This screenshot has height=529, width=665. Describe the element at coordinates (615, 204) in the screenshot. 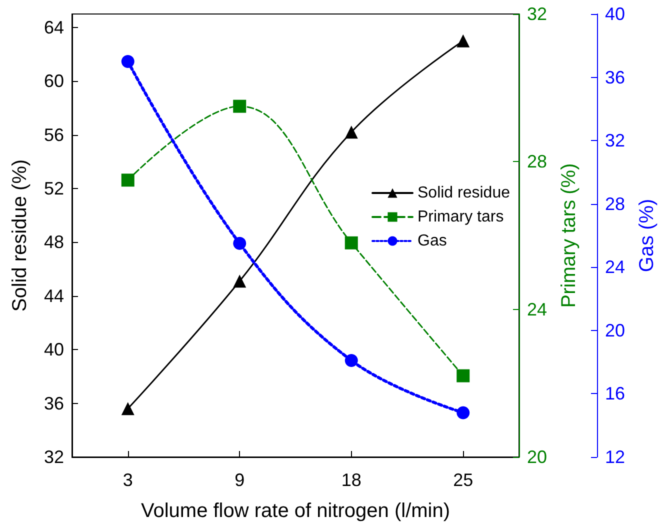

I see `y3-tick-label: 28` at that location.